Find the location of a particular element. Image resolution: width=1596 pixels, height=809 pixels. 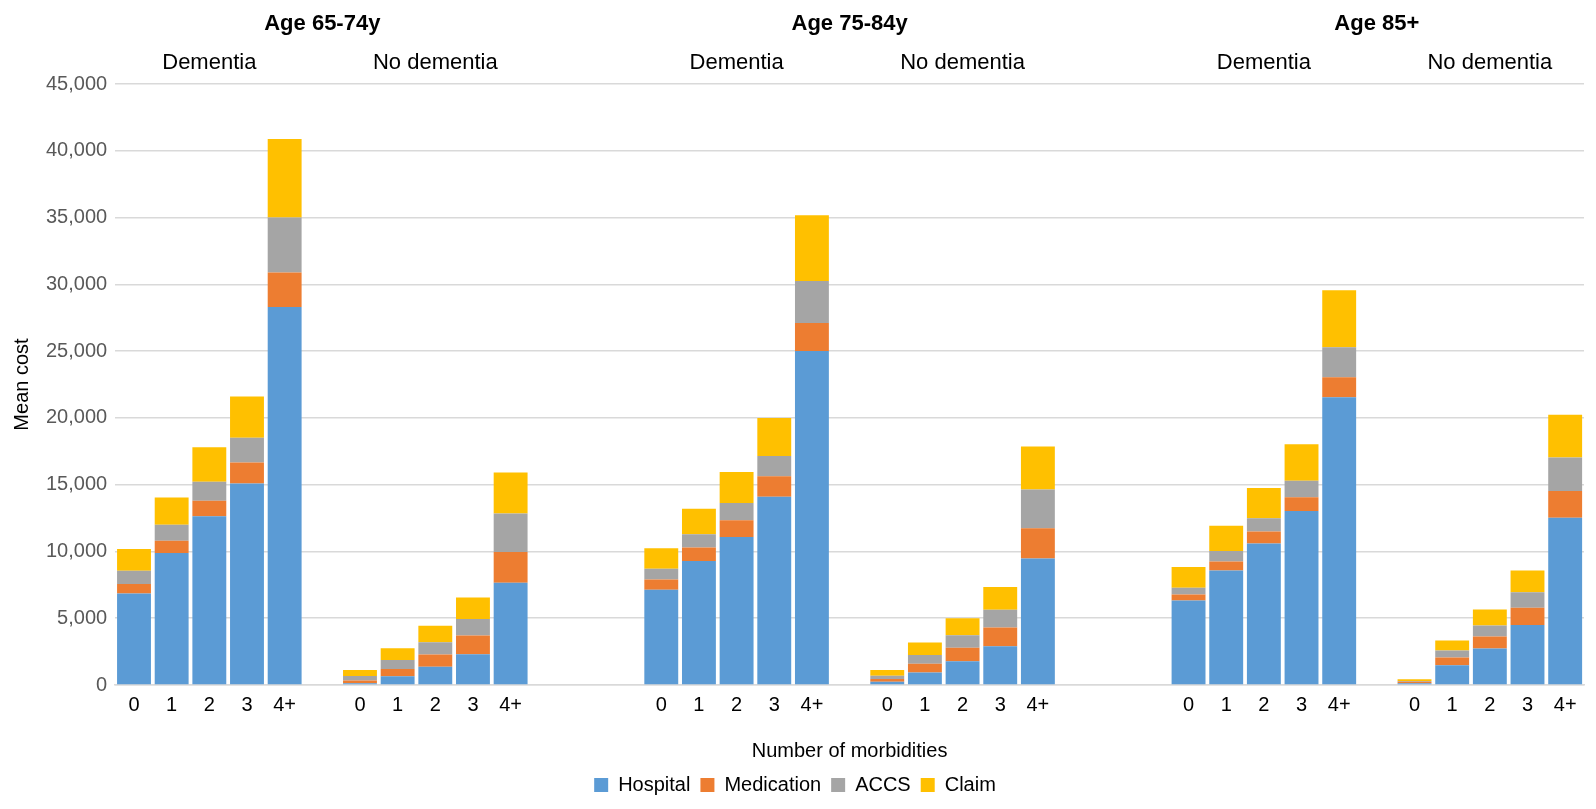

y-tick-label: 45,000 is located at coordinates (77, 82).